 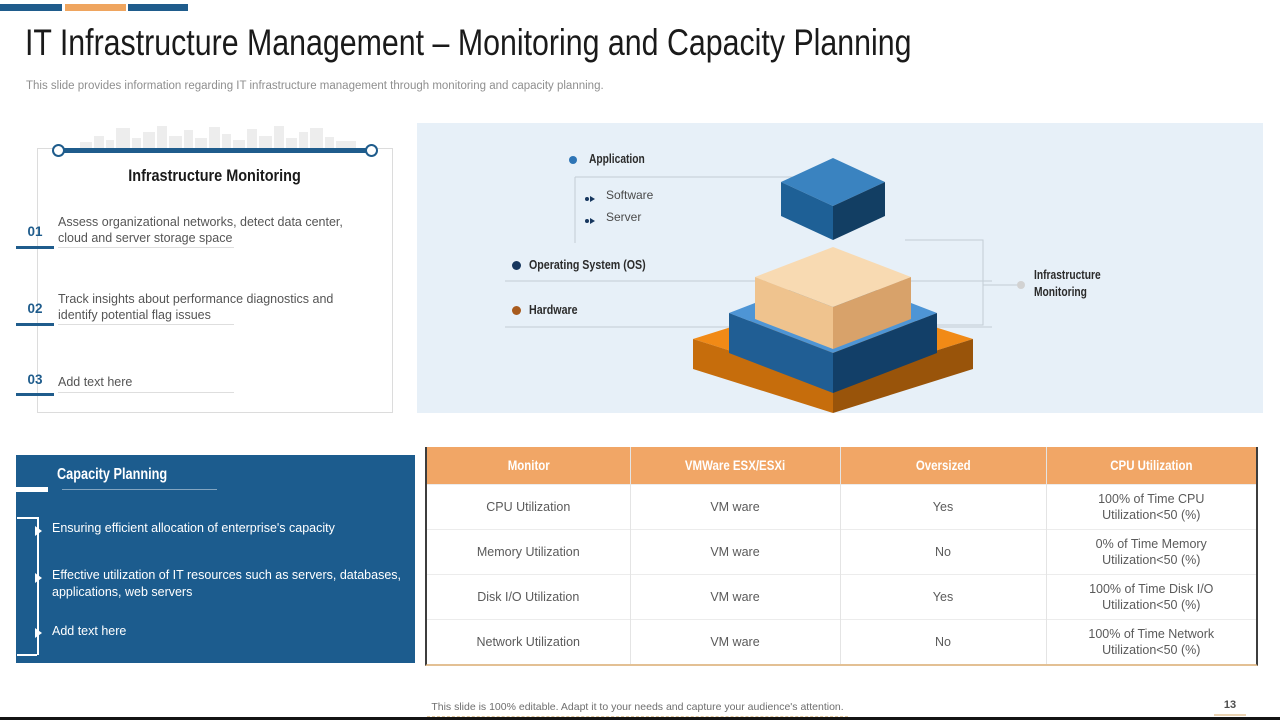 I want to click on monitoring-panel, so click(x=215, y=280).